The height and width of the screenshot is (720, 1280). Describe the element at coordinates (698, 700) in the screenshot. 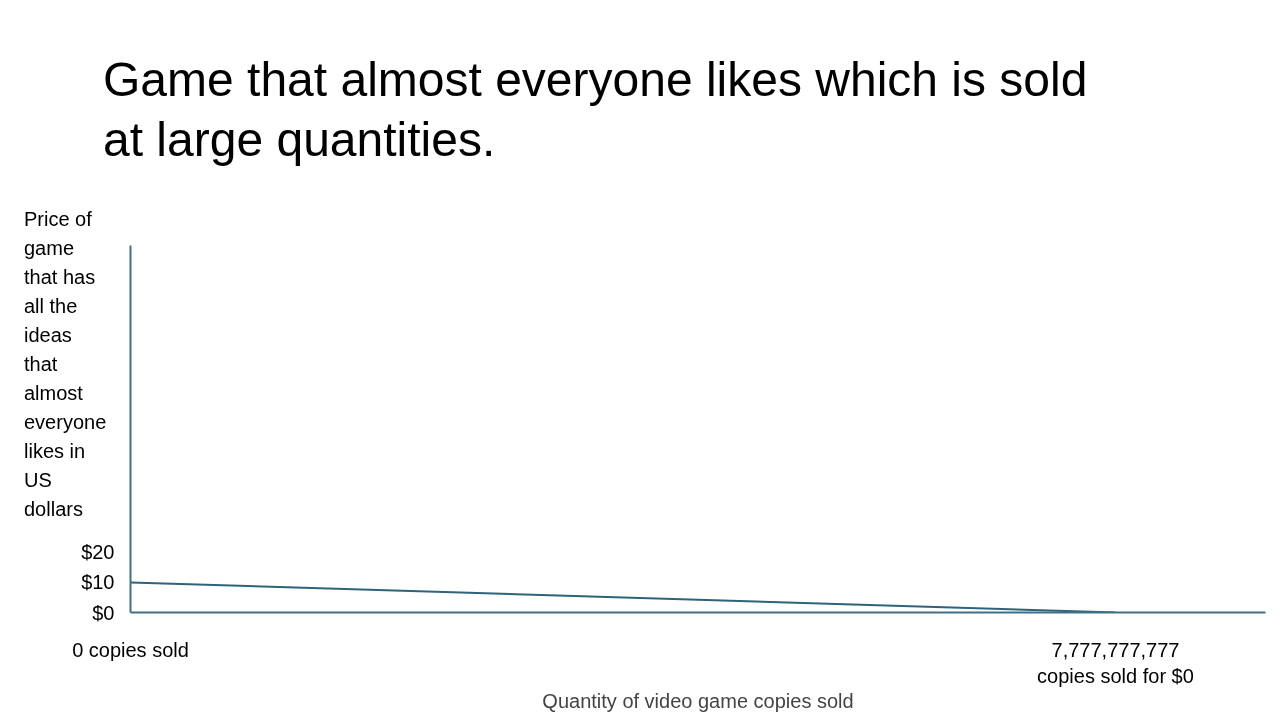

I see `x-axis-title: Quantity of video game copies sold` at that location.